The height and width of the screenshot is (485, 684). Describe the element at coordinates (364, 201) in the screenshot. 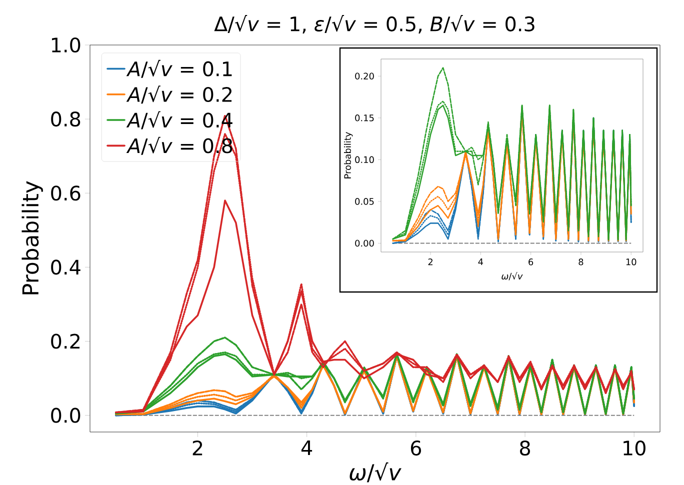

I see `y-tick-label: 0.05` at that location.